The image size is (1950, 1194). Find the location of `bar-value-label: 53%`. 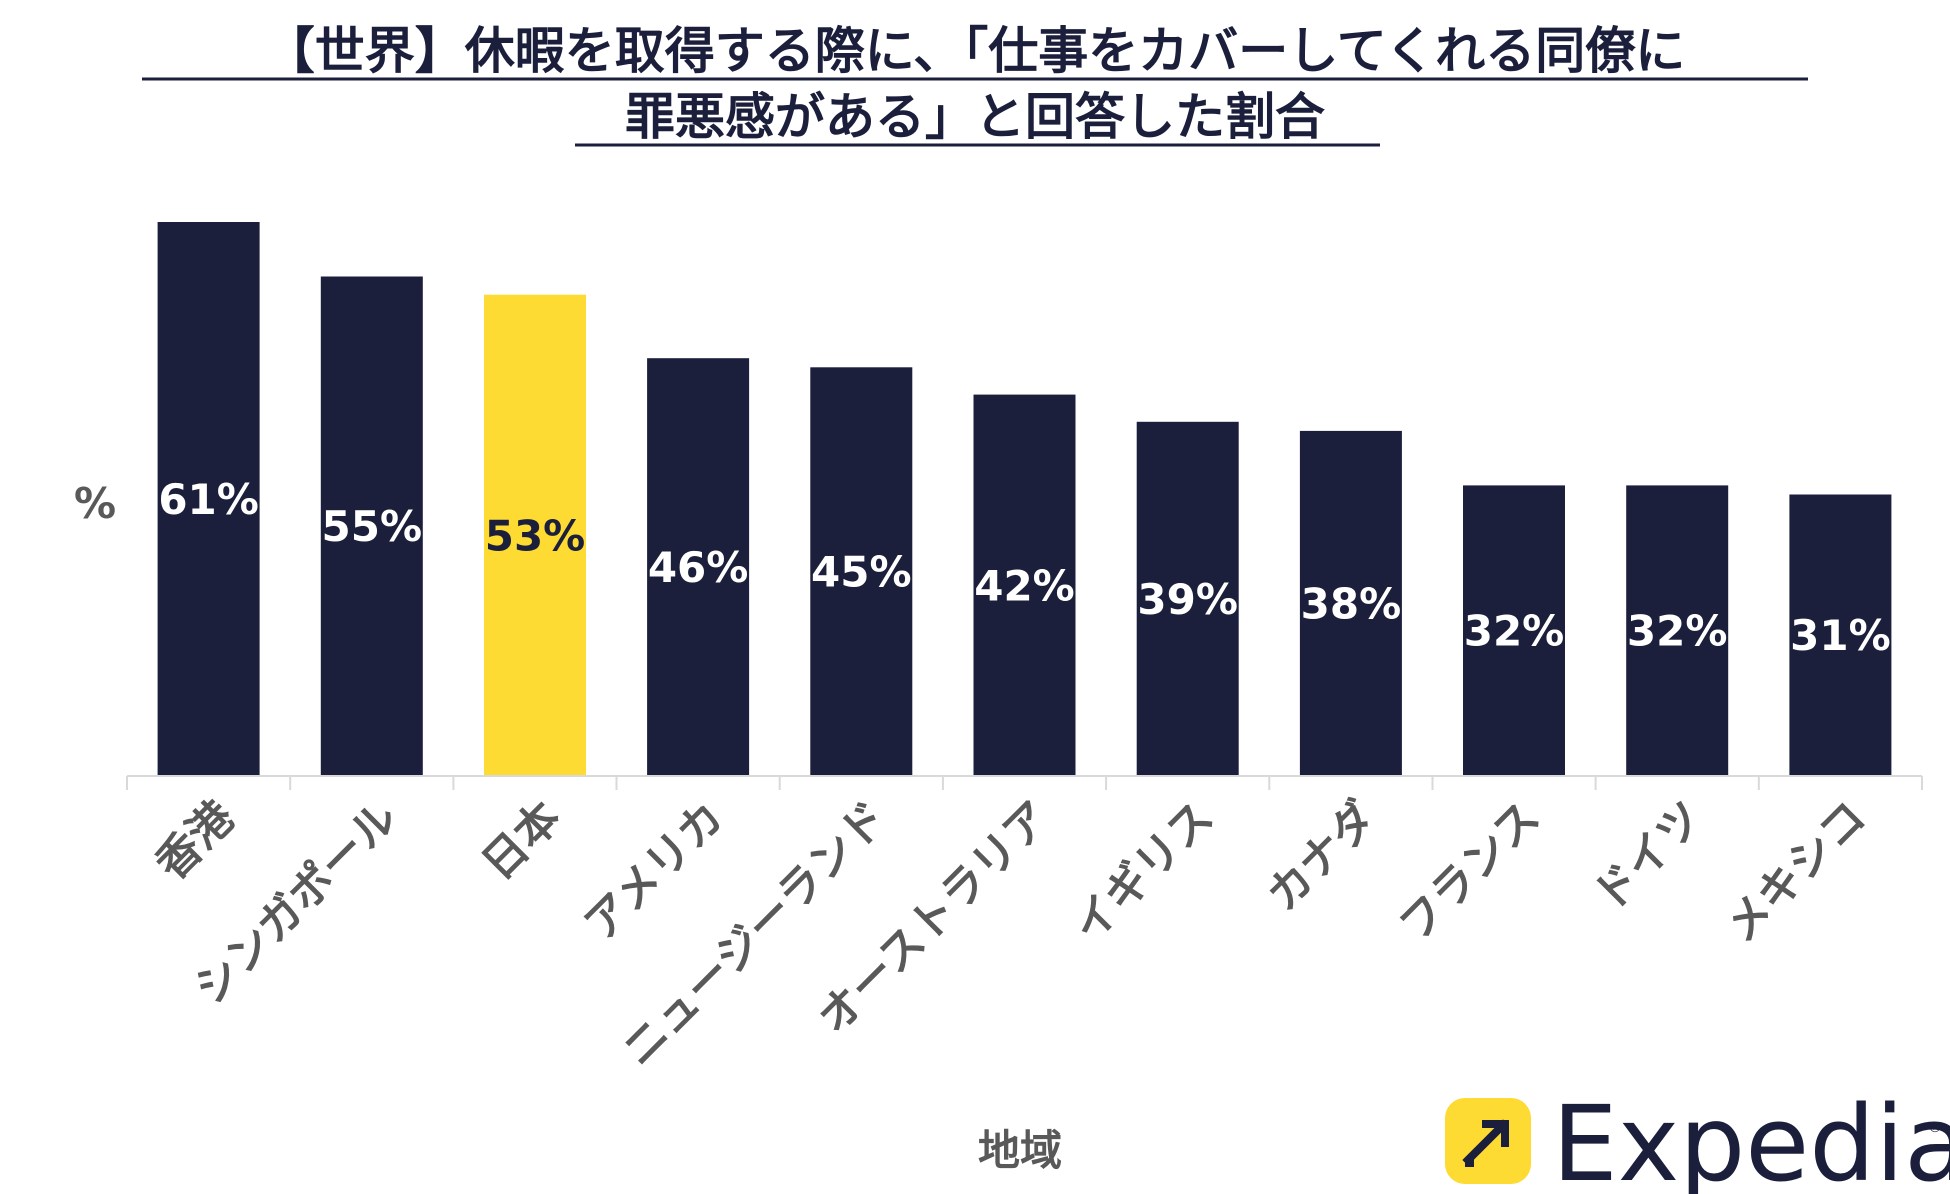

bar-value-label: 53% is located at coordinates (535, 535).